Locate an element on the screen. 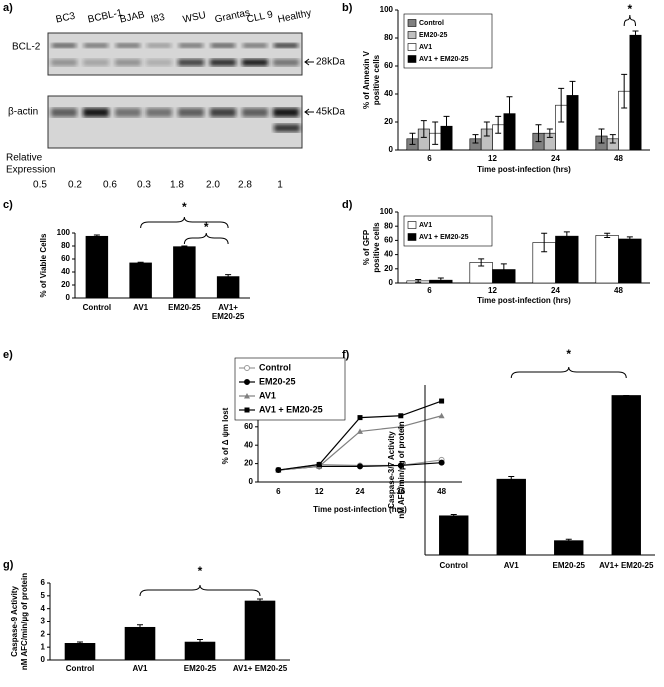  relative-label: Expression is located at coordinates (30, 170).